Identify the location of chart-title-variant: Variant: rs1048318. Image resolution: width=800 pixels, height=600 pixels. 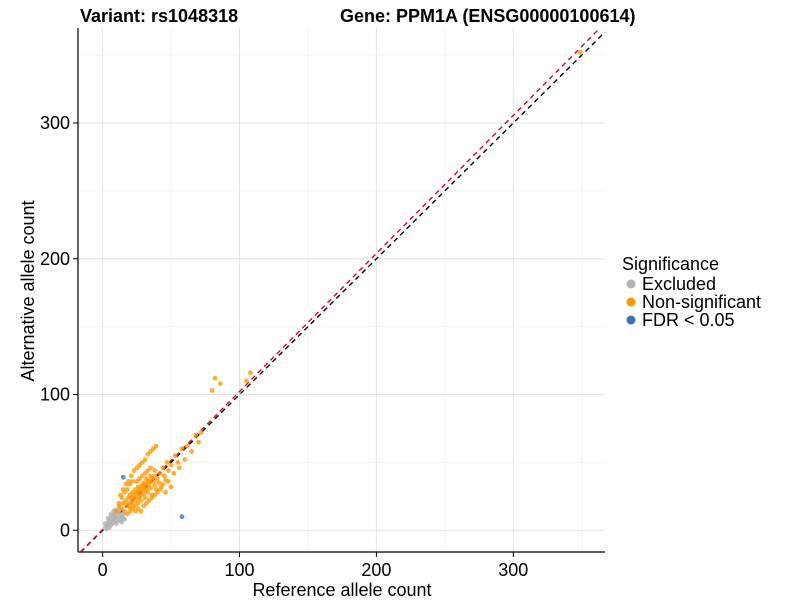
(159, 16).